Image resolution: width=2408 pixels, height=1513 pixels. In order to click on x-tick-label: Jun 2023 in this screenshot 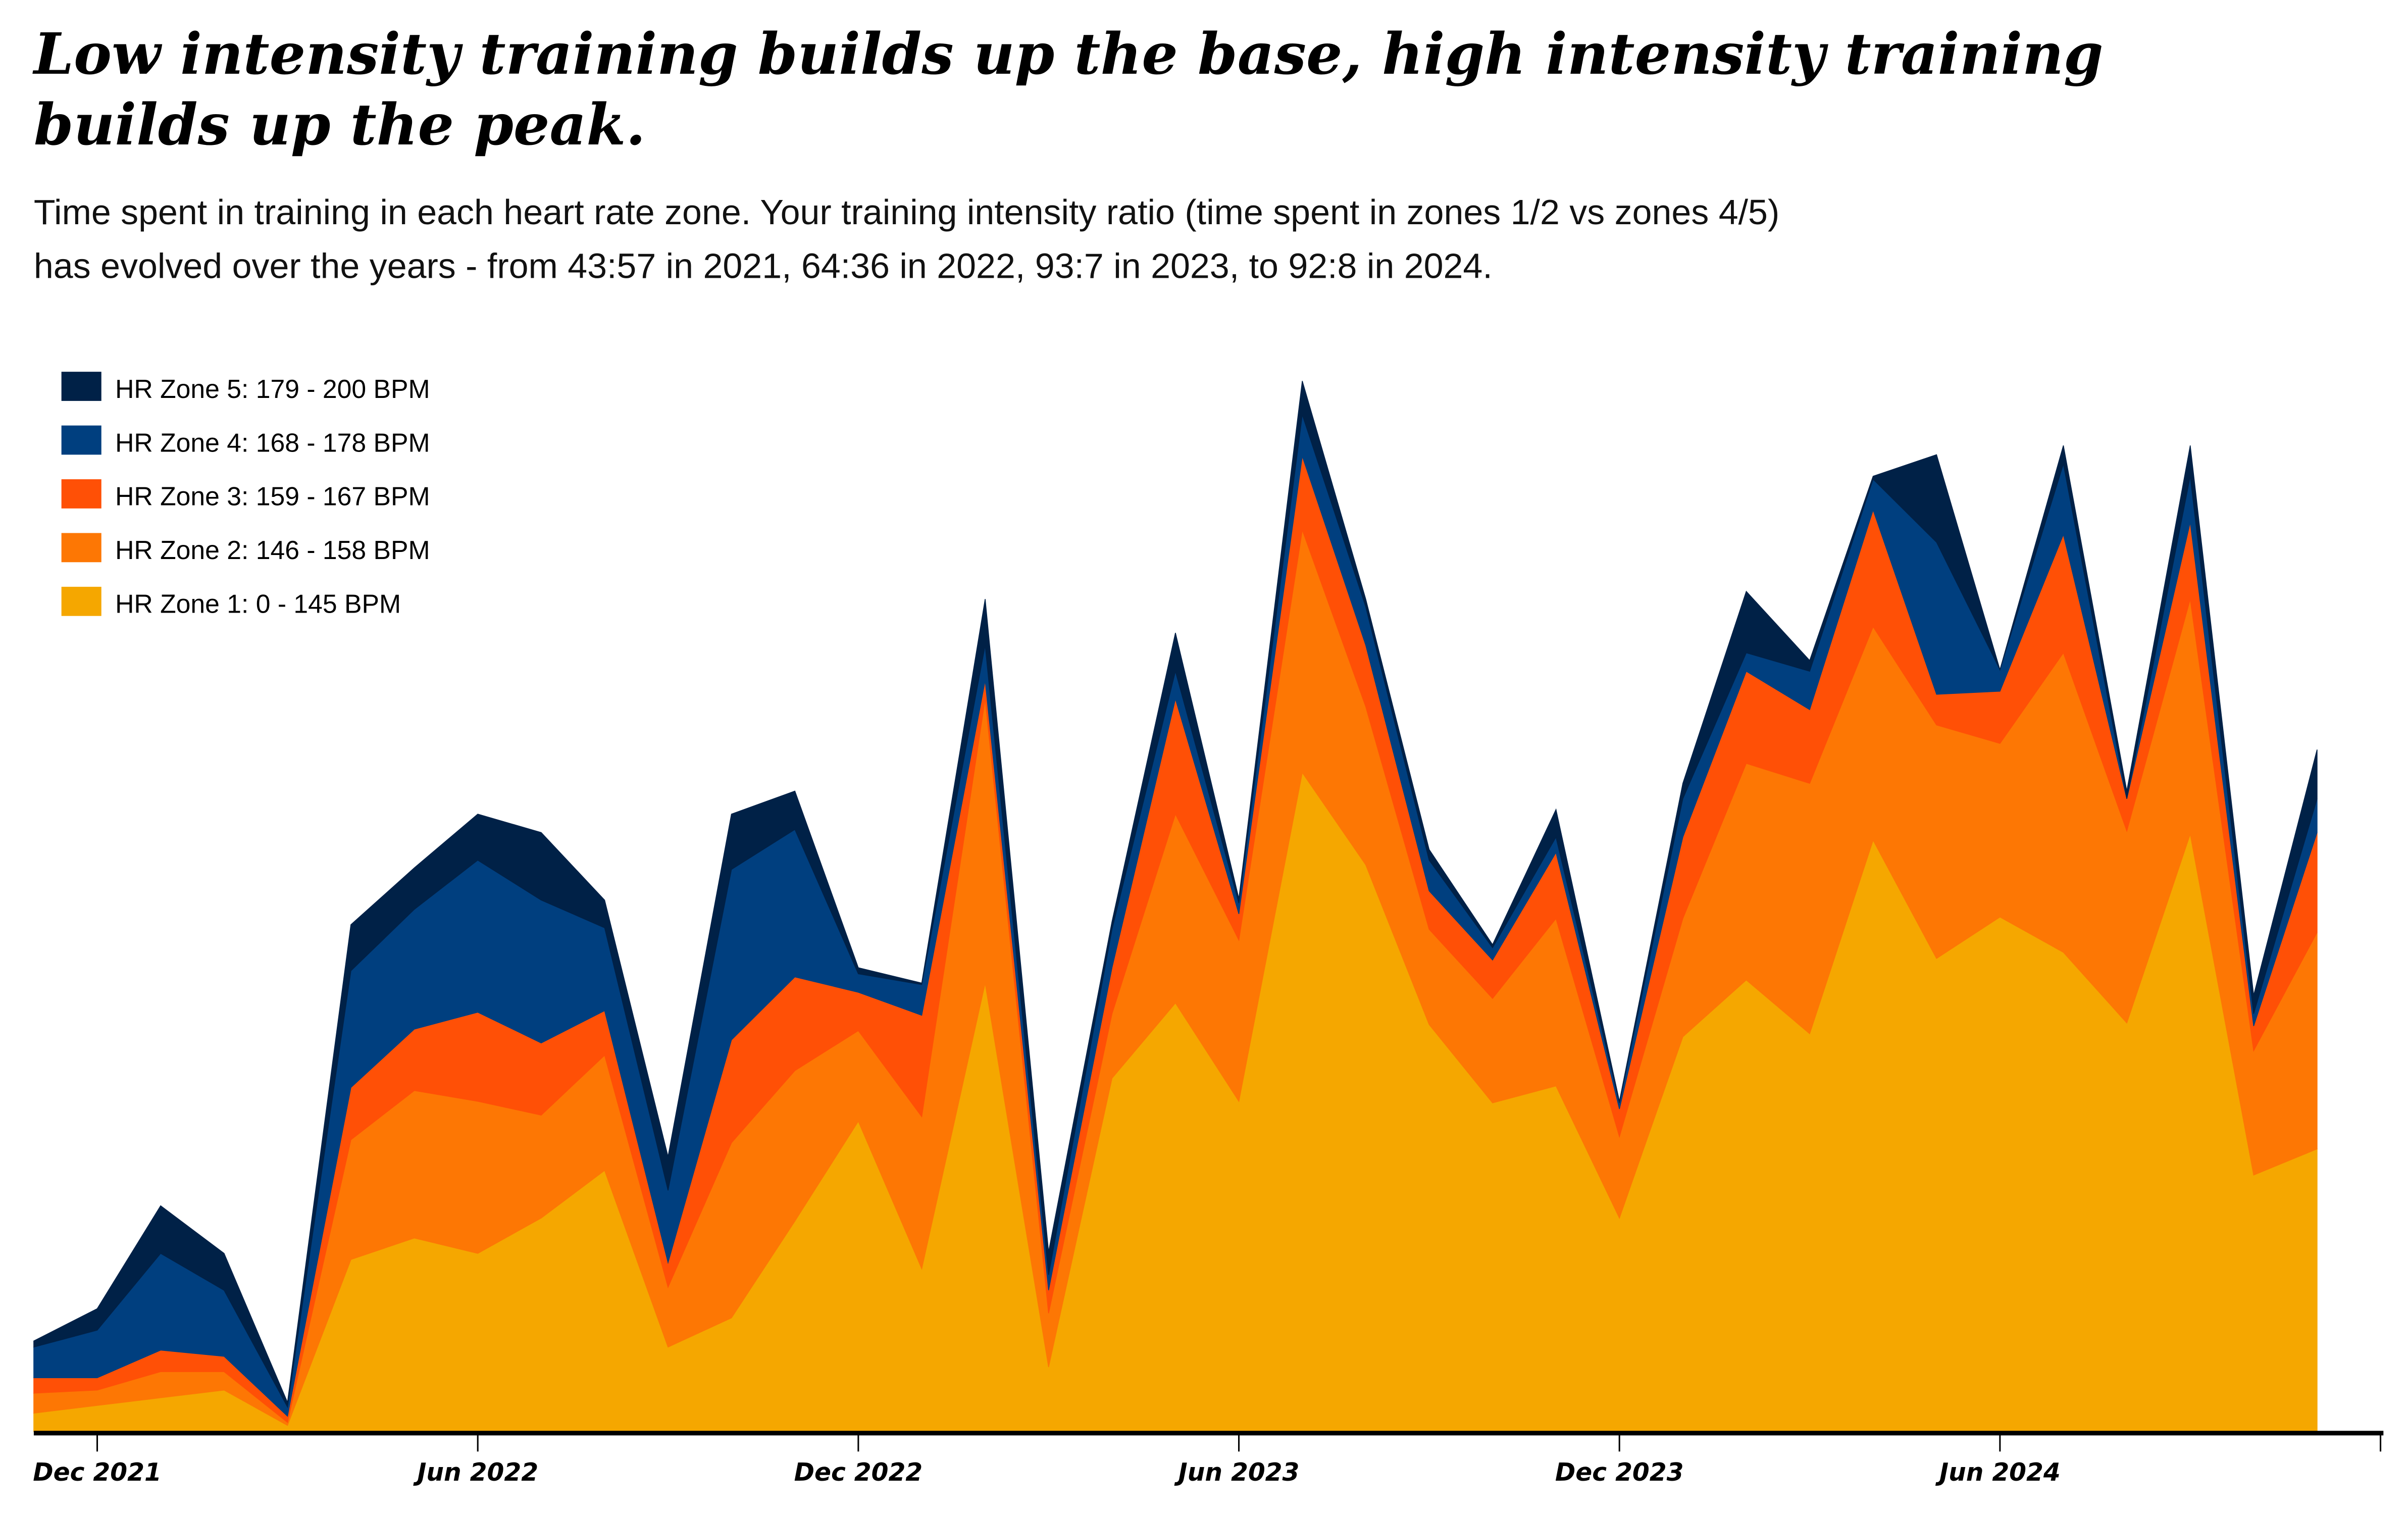, I will do `click(1237, 1472)`.